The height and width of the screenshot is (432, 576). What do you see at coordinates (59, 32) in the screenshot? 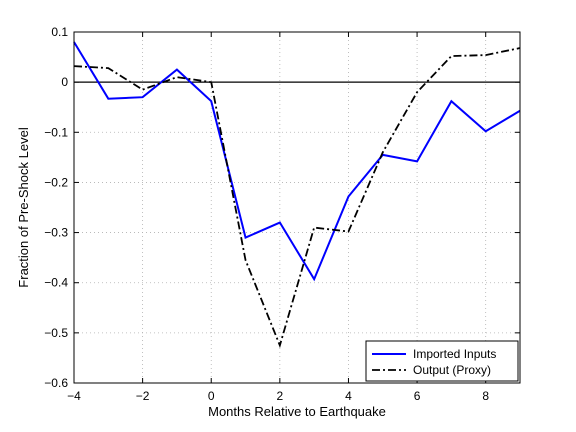
I see `y-tick-label: 0.1` at bounding box center [59, 32].